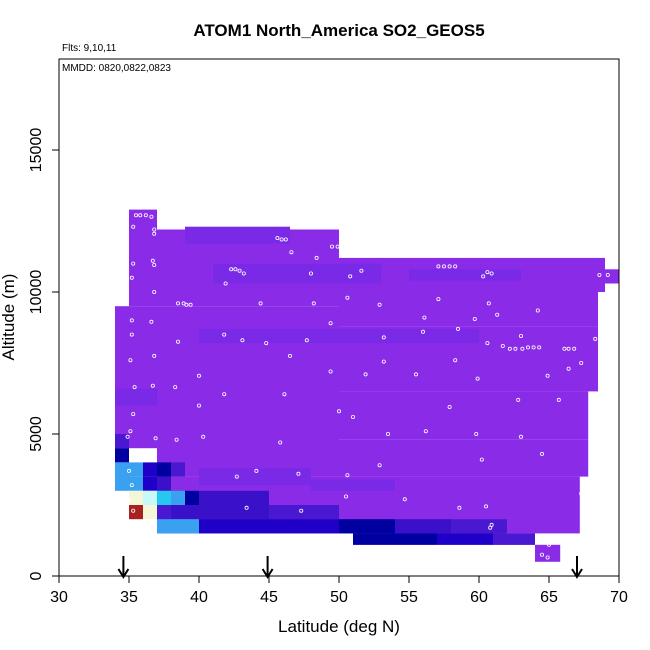 The image size is (650, 650). What do you see at coordinates (409, 597) in the screenshot?
I see `x-tick-label: 55` at bounding box center [409, 597].